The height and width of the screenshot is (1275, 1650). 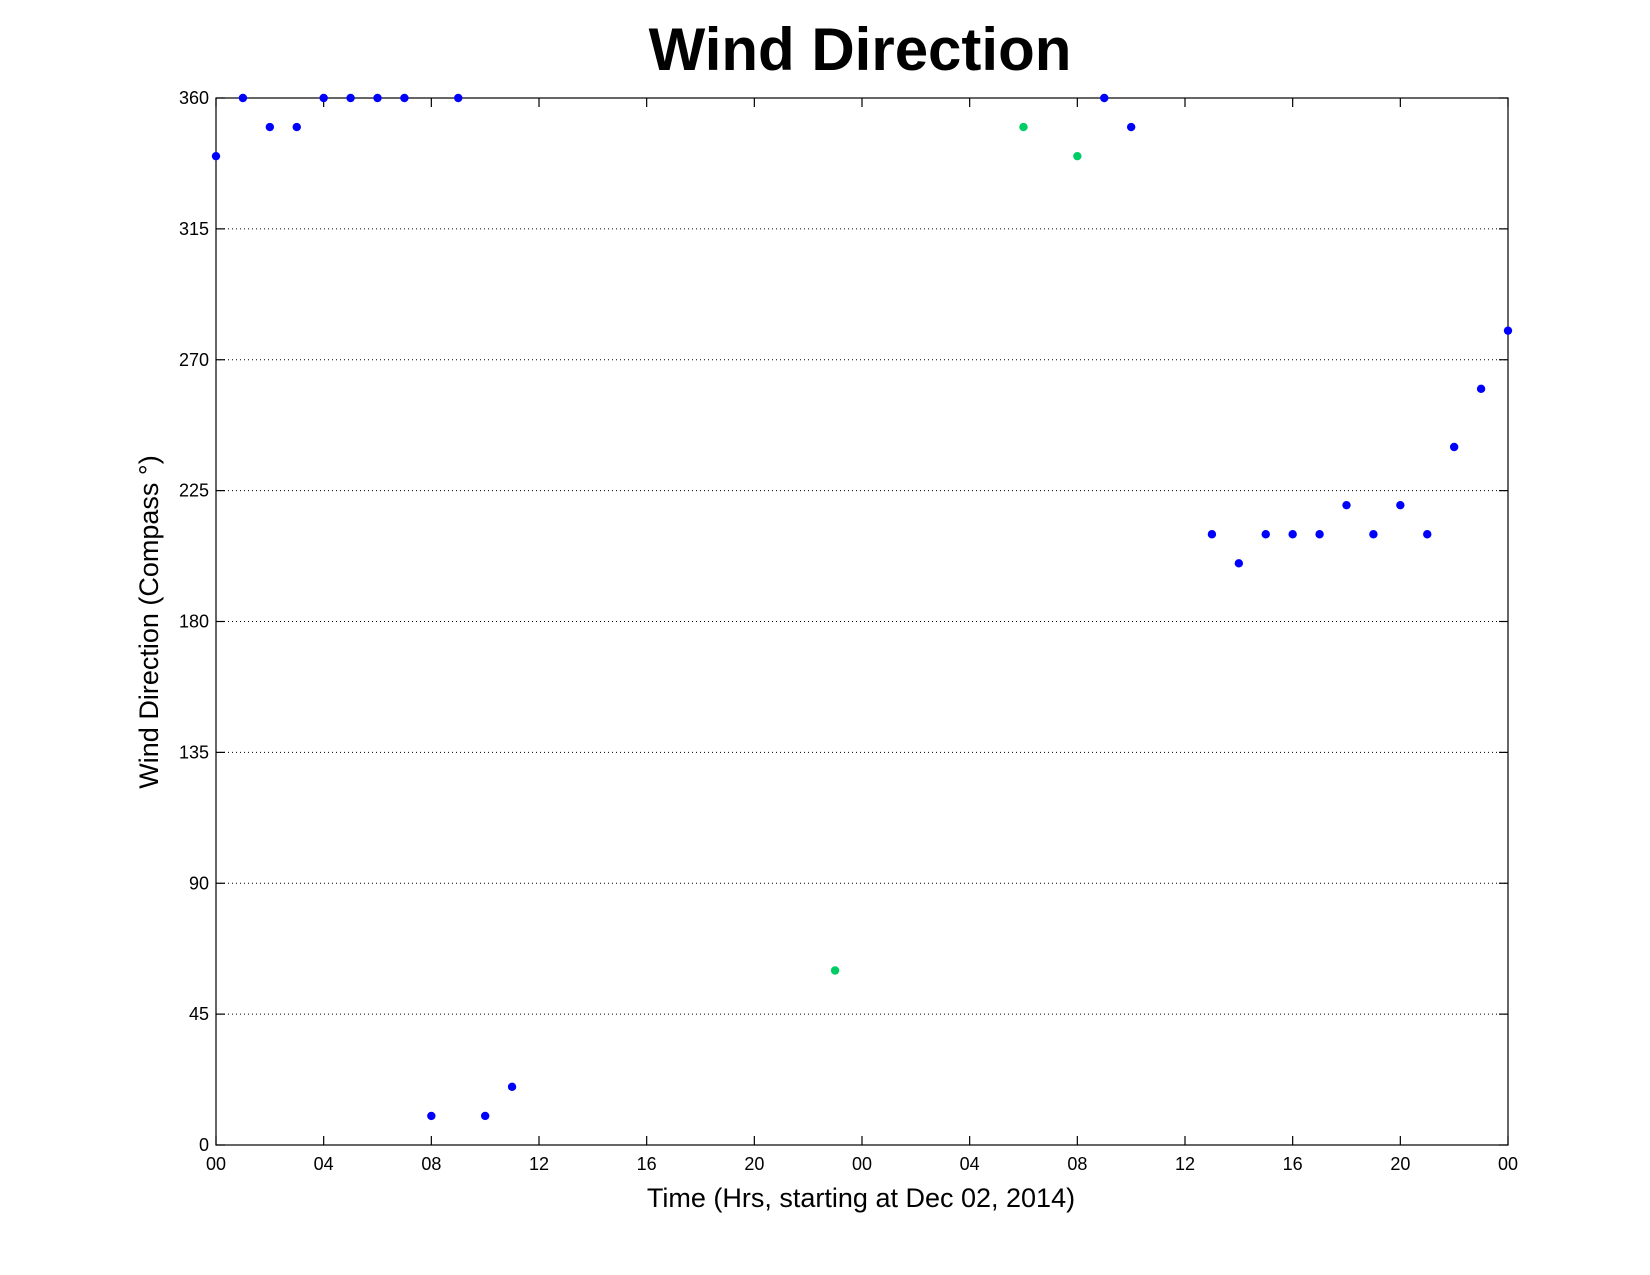 I want to click on y-tick-label: 90, so click(x=199, y=883).